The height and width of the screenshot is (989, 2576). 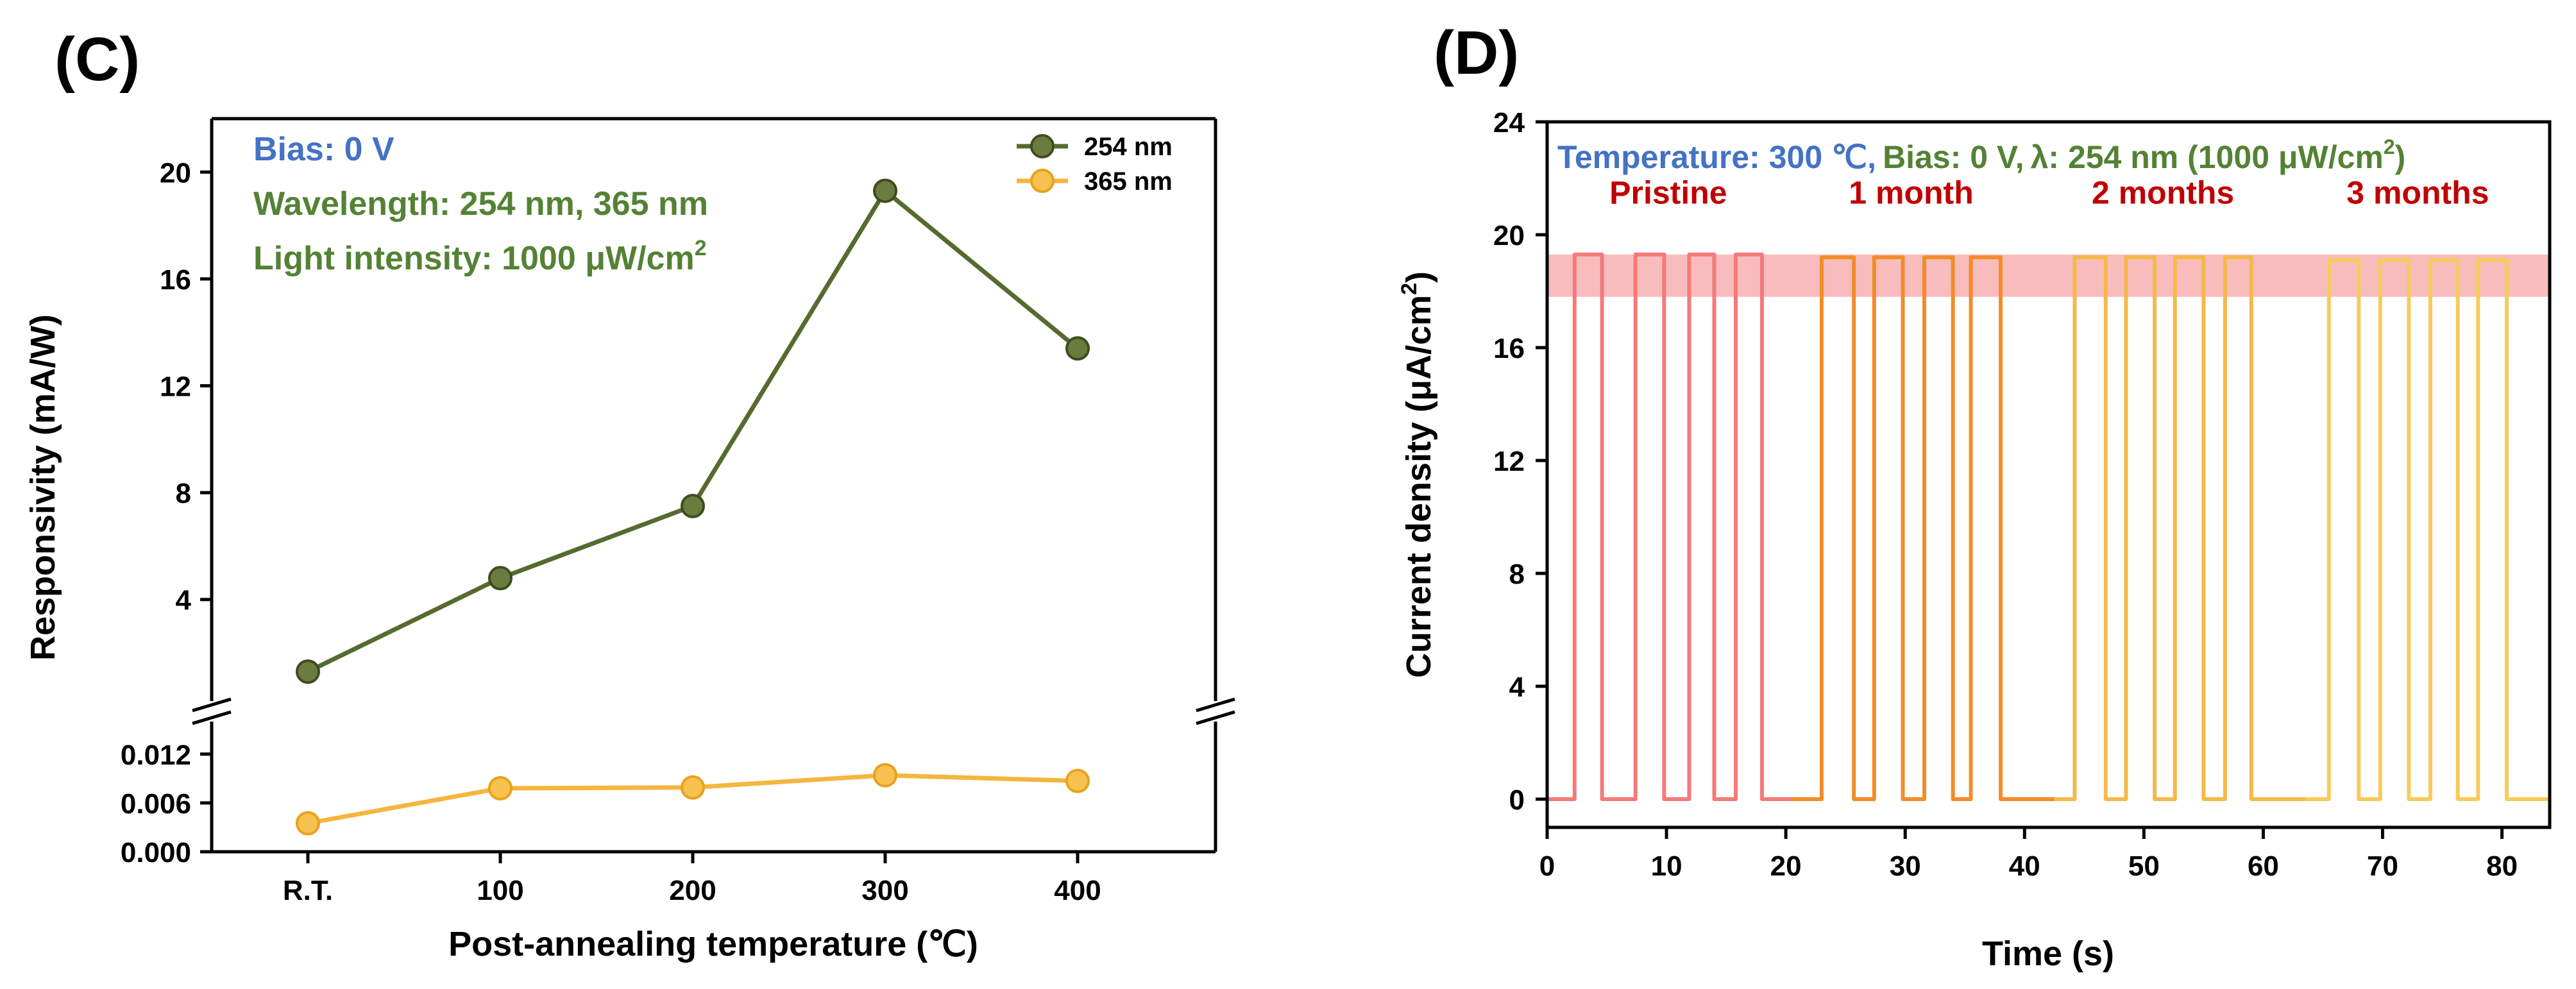 I want to click on x-tick-label: 10, so click(x=1666, y=866).